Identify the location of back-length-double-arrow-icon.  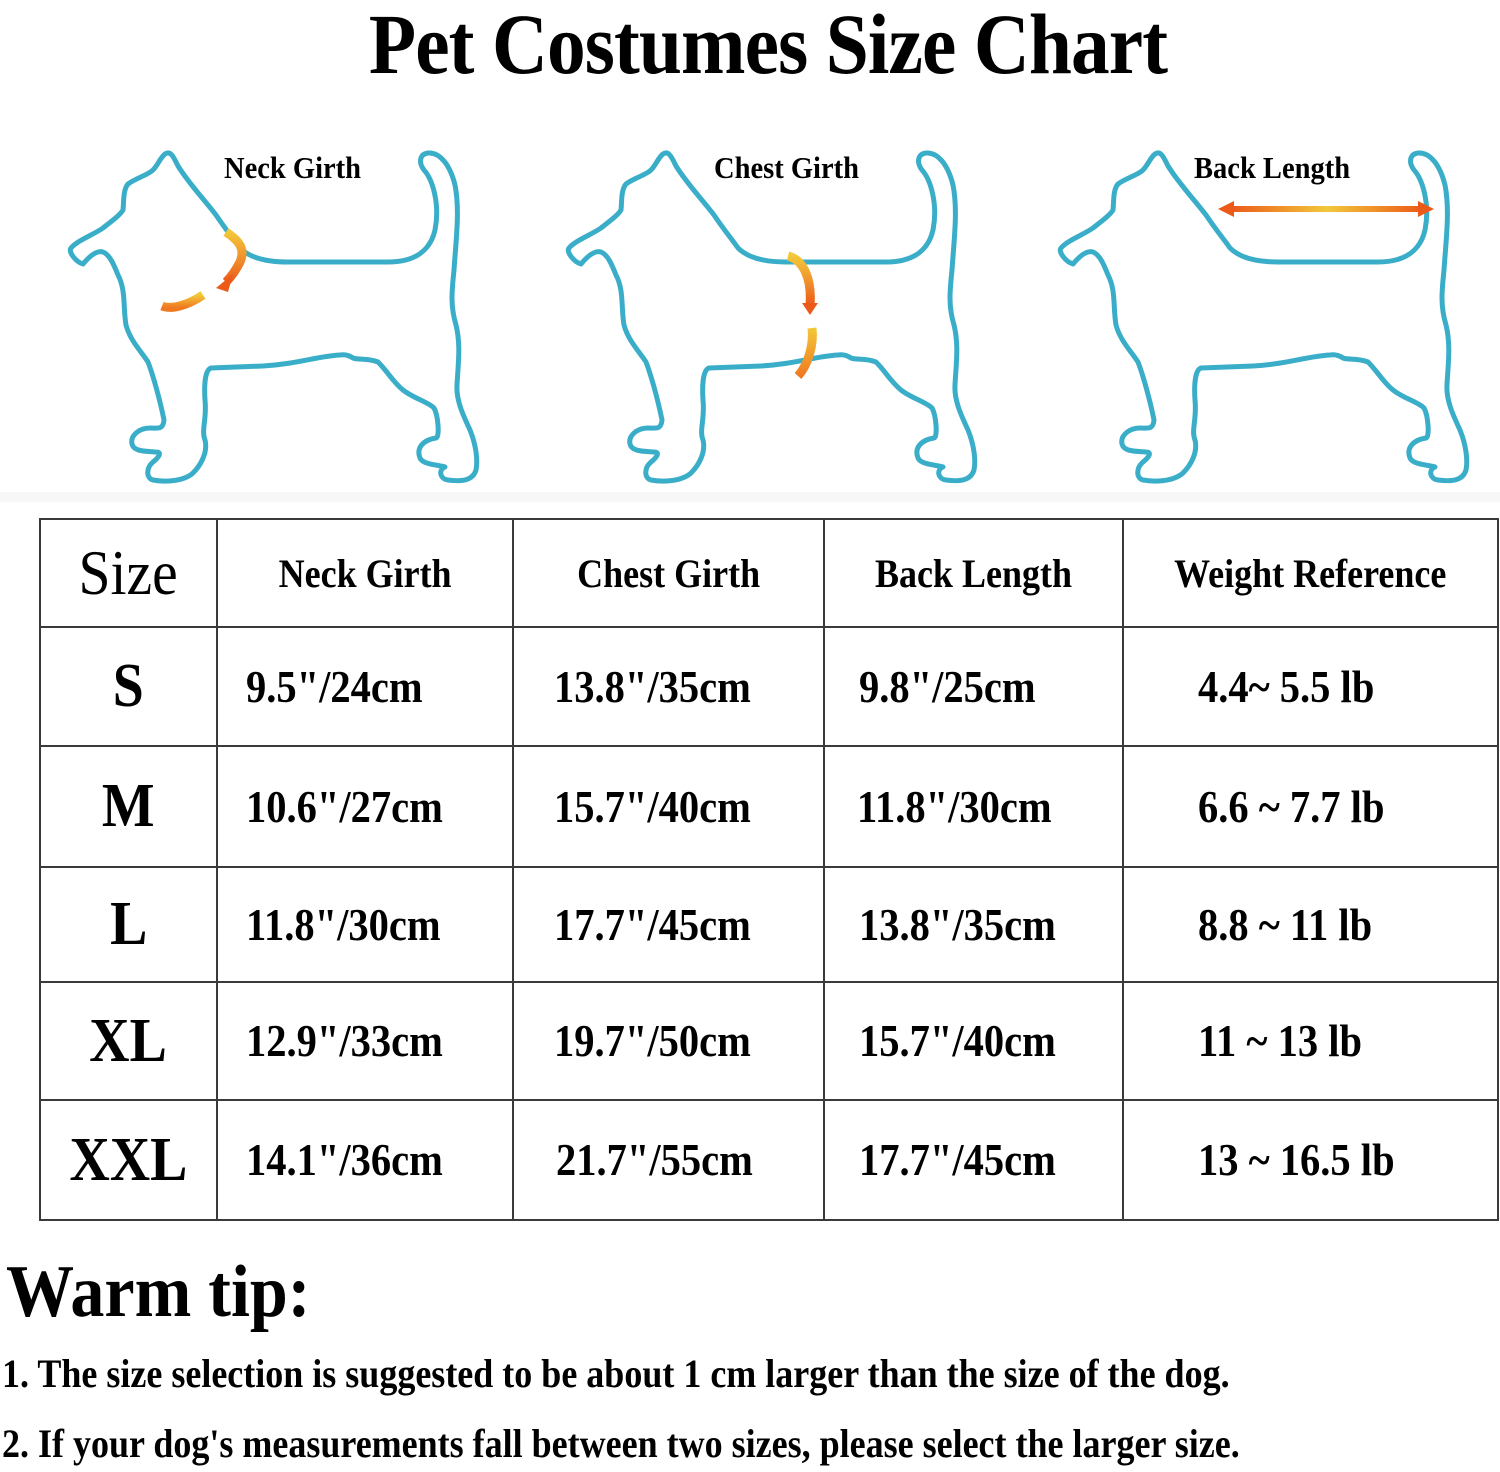
(1326, 209).